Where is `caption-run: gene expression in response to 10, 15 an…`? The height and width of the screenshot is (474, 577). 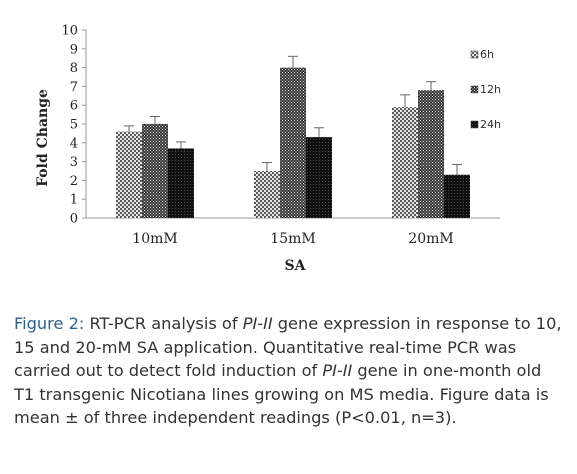 caption-run: gene expression in response to 10, 15 an… is located at coordinates (288, 347).